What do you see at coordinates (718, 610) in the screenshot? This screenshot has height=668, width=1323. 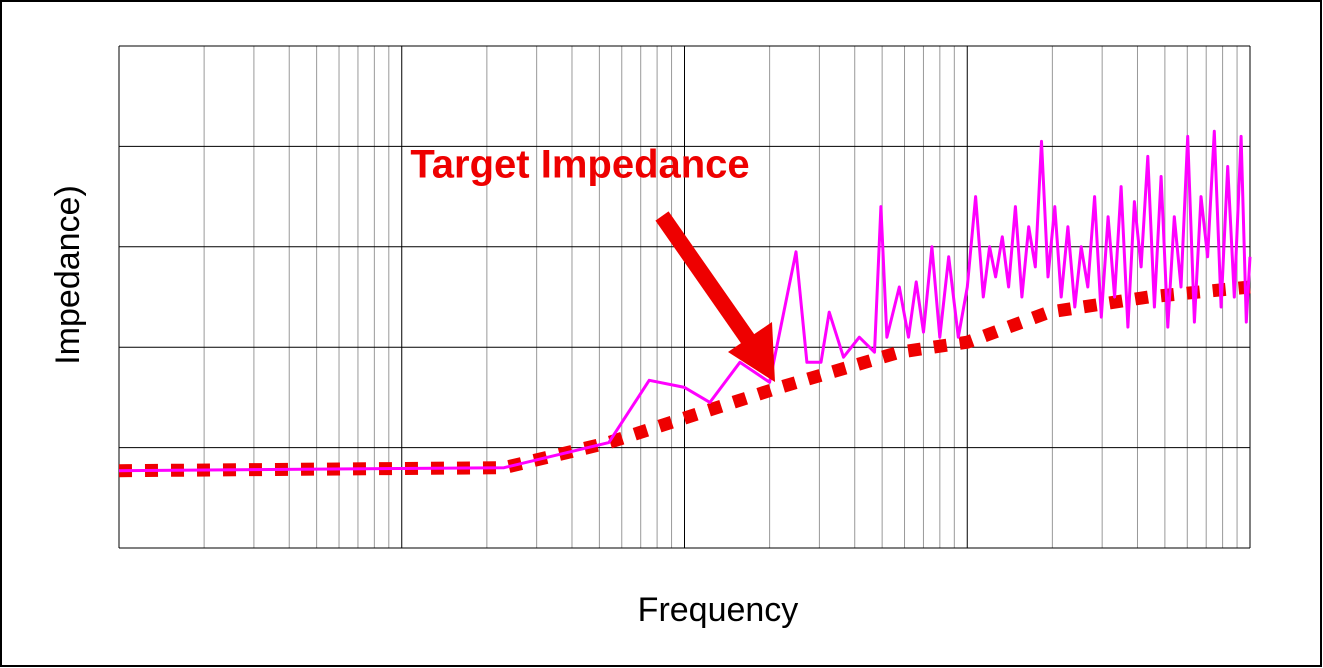 I see `x-axis-label: Frequency` at bounding box center [718, 610].